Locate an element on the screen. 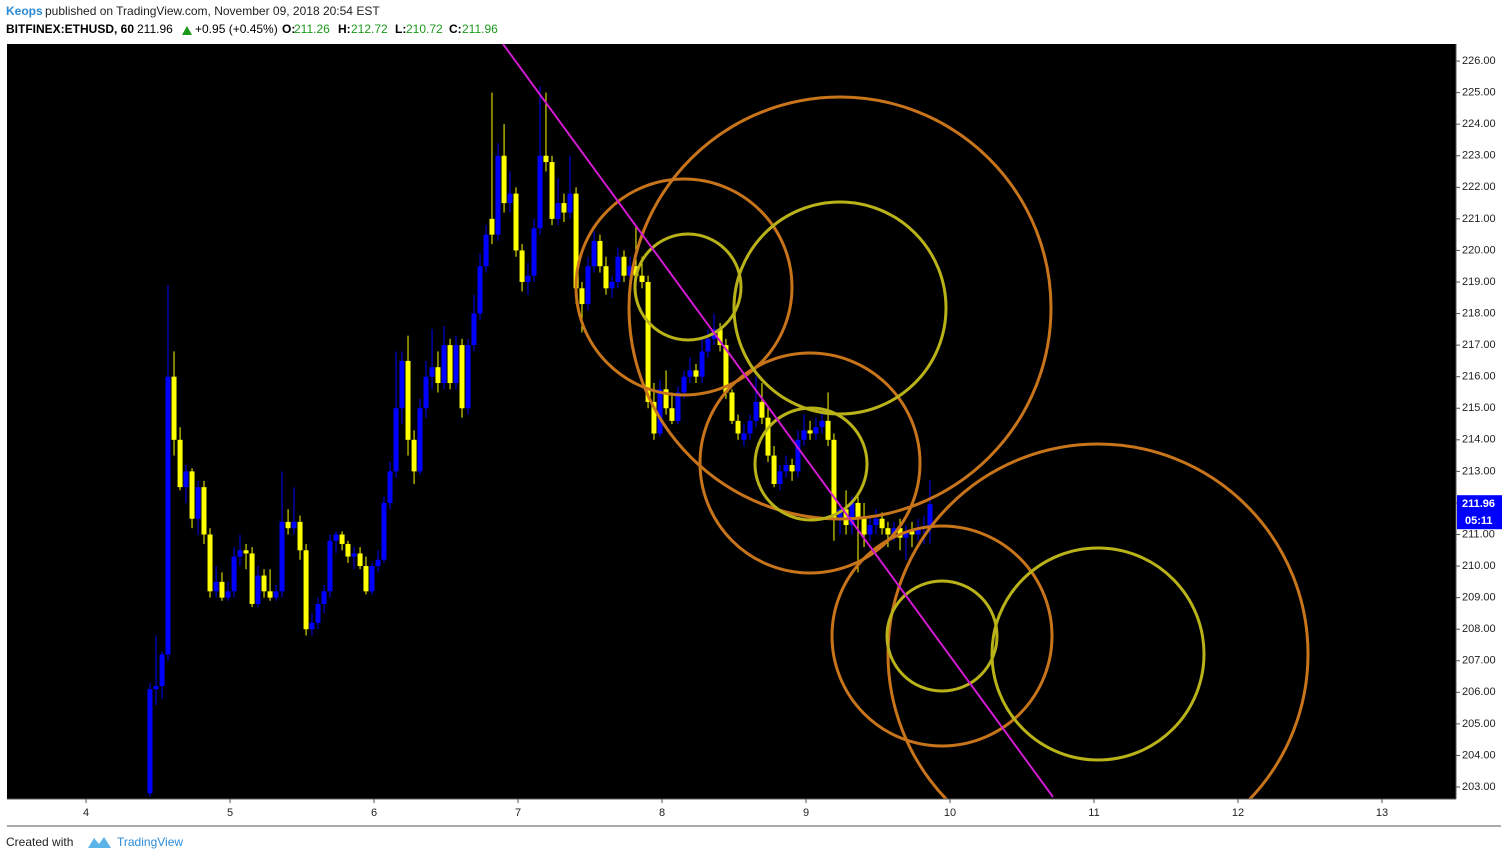  y-tick-label: 207.00 is located at coordinates (1479, 661).